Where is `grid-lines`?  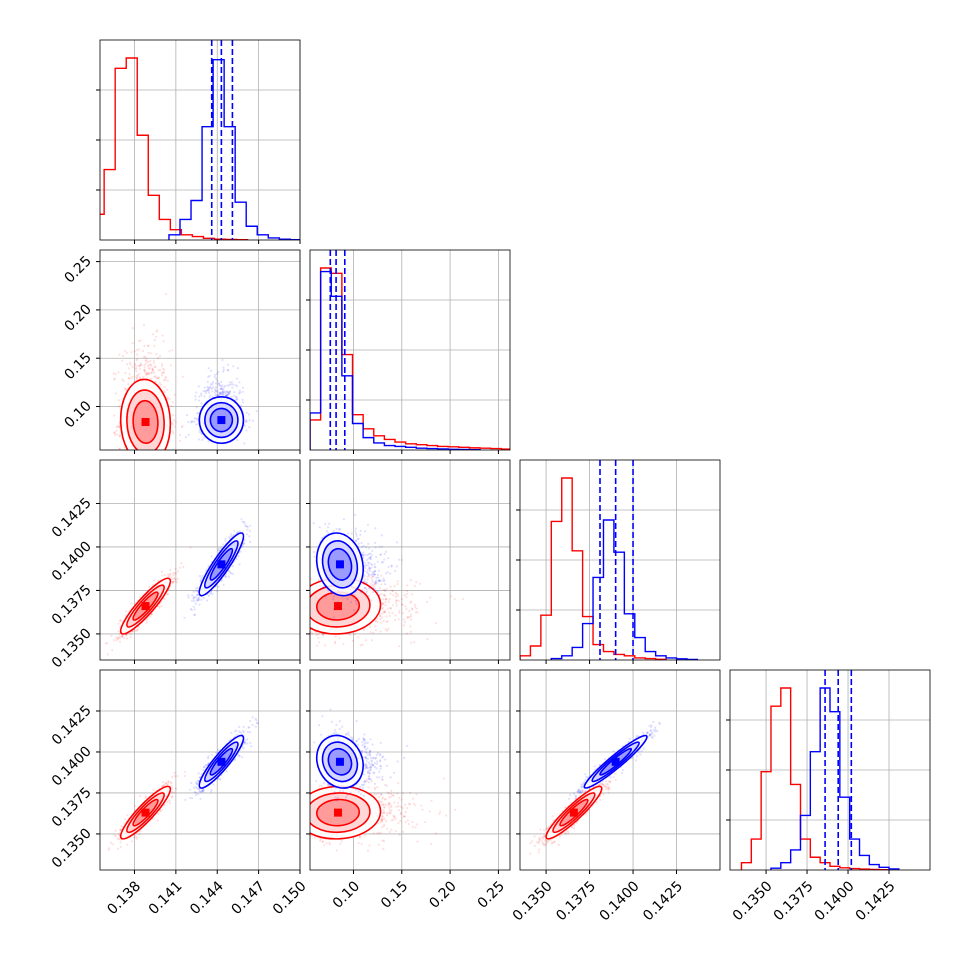 grid-lines is located at coordinates (410, 350).